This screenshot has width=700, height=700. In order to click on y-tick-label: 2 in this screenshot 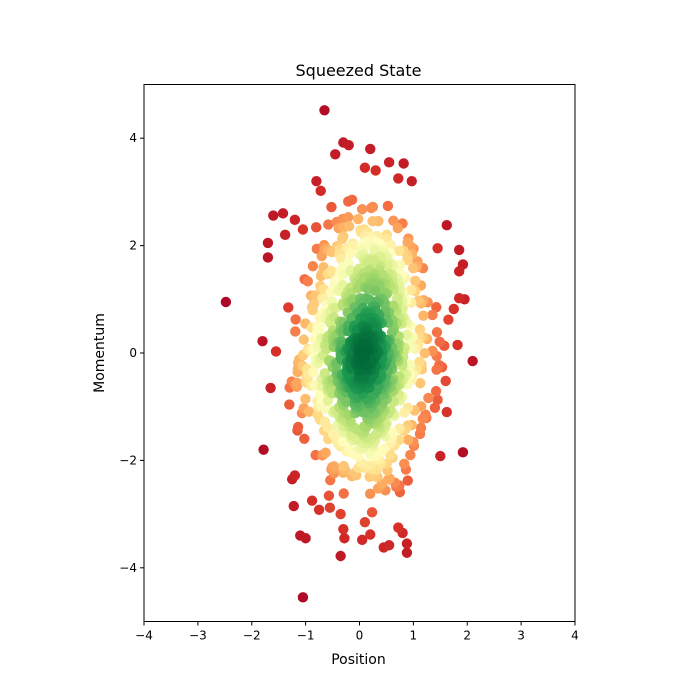, I will do `click(133, 246)`.